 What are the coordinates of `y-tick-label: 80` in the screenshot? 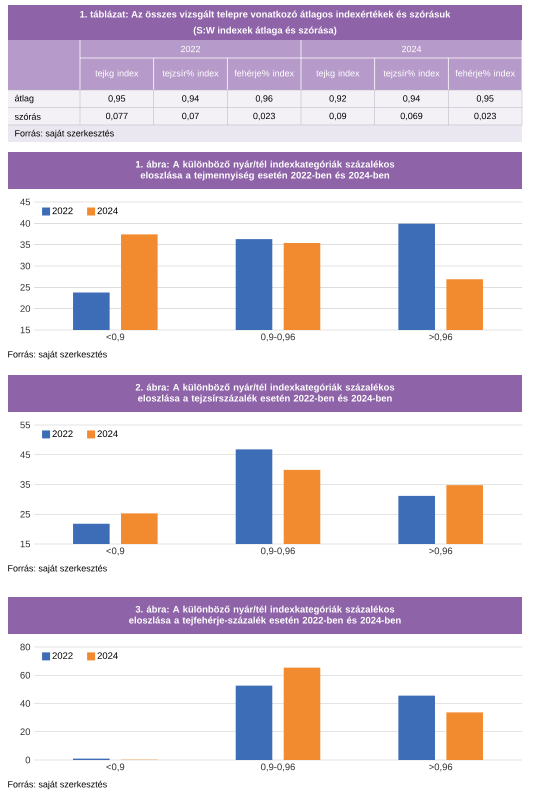 It's located at (25, 647).